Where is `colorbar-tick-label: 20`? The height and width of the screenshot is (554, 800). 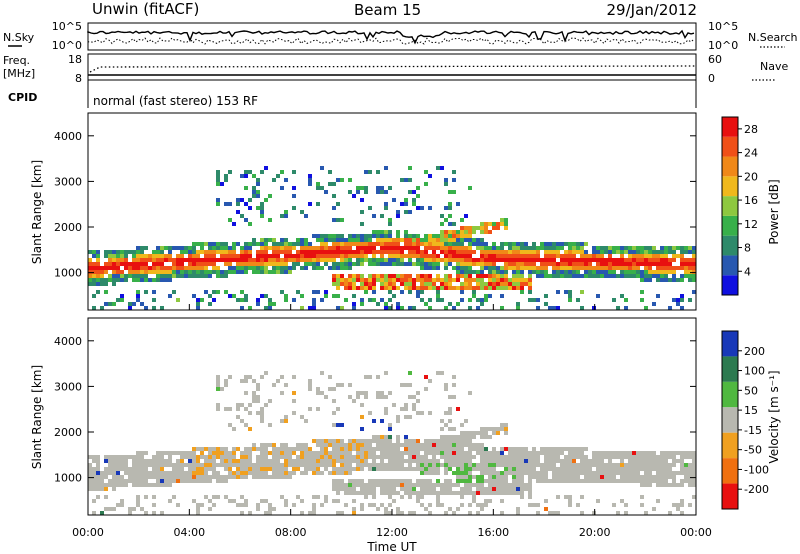 colorbar-tick-label: 20 is located at coordinates (751, 176).